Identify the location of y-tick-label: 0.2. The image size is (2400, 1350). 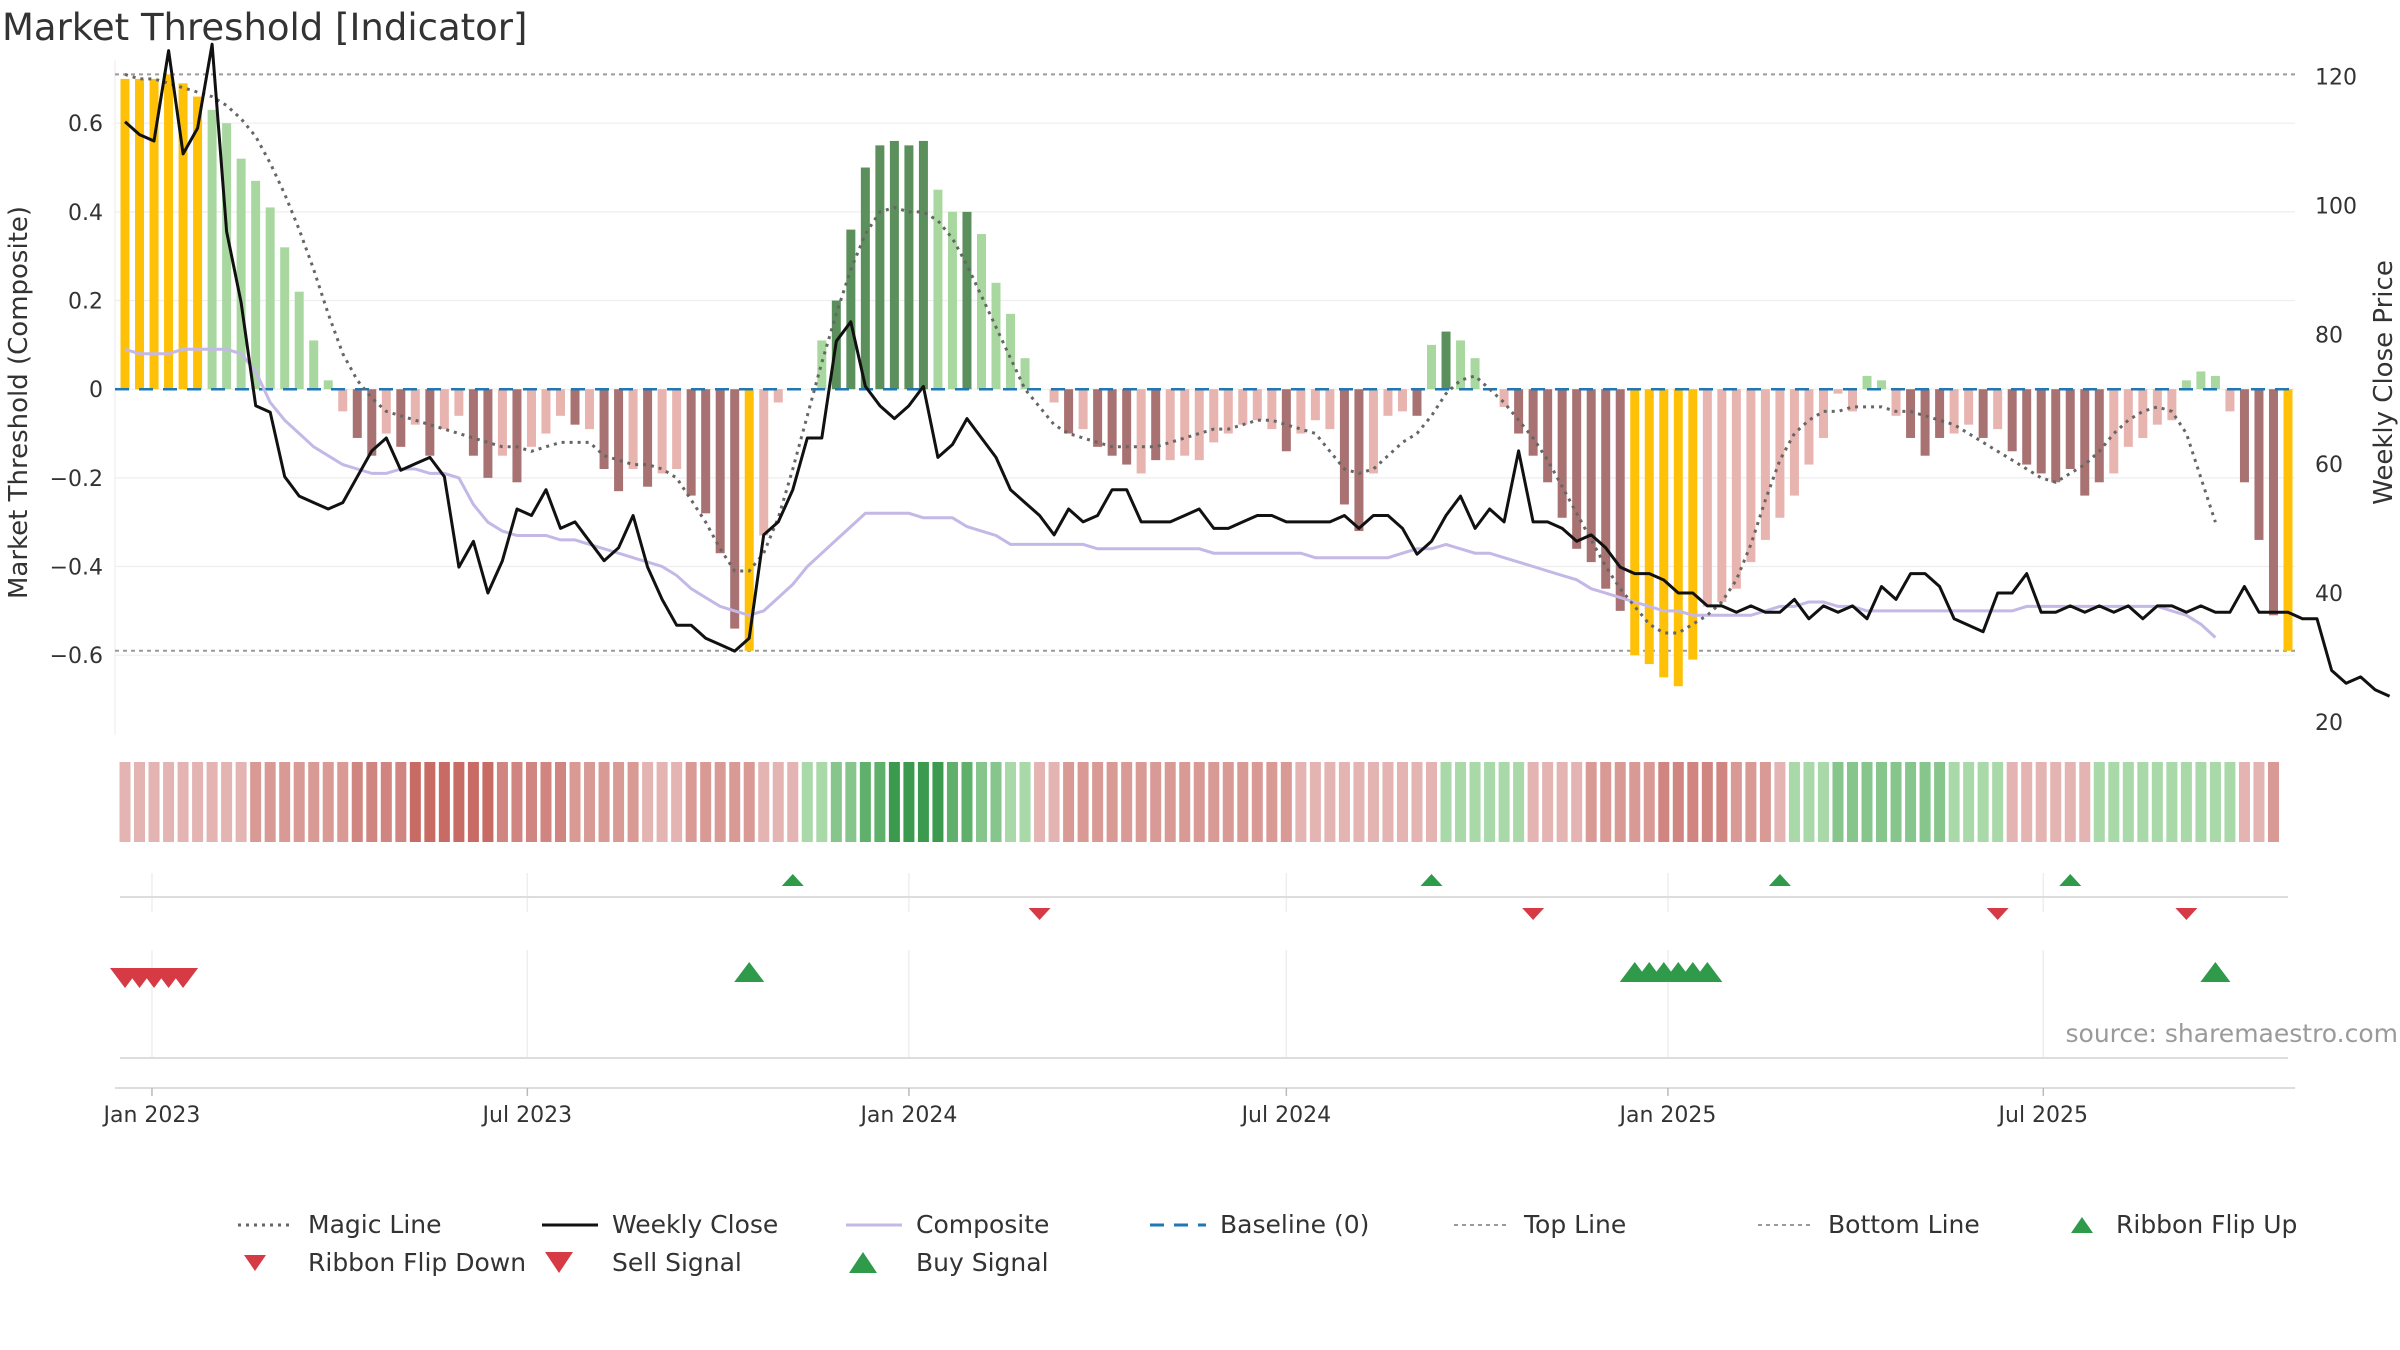
(85, 302).